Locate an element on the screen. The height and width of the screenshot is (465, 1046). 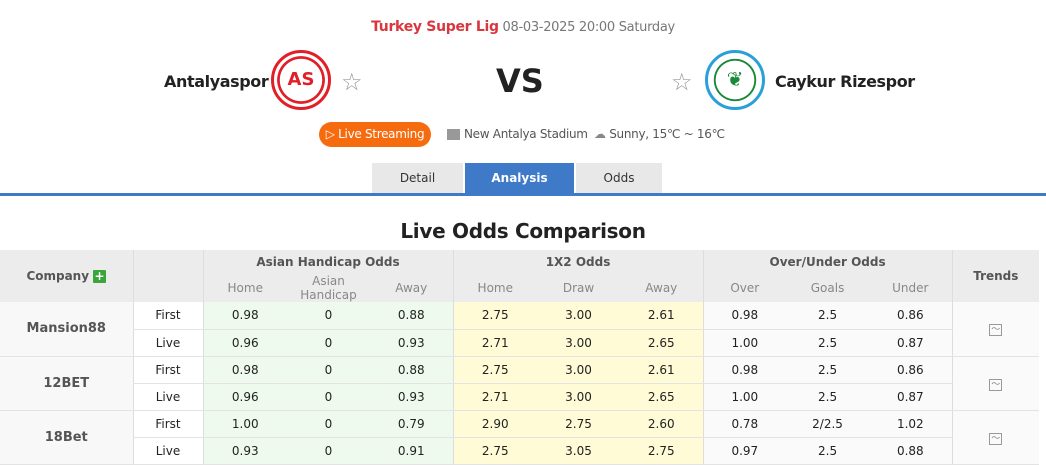
live-streaming-label: Live Streaming is located at coordinates (381, 134).